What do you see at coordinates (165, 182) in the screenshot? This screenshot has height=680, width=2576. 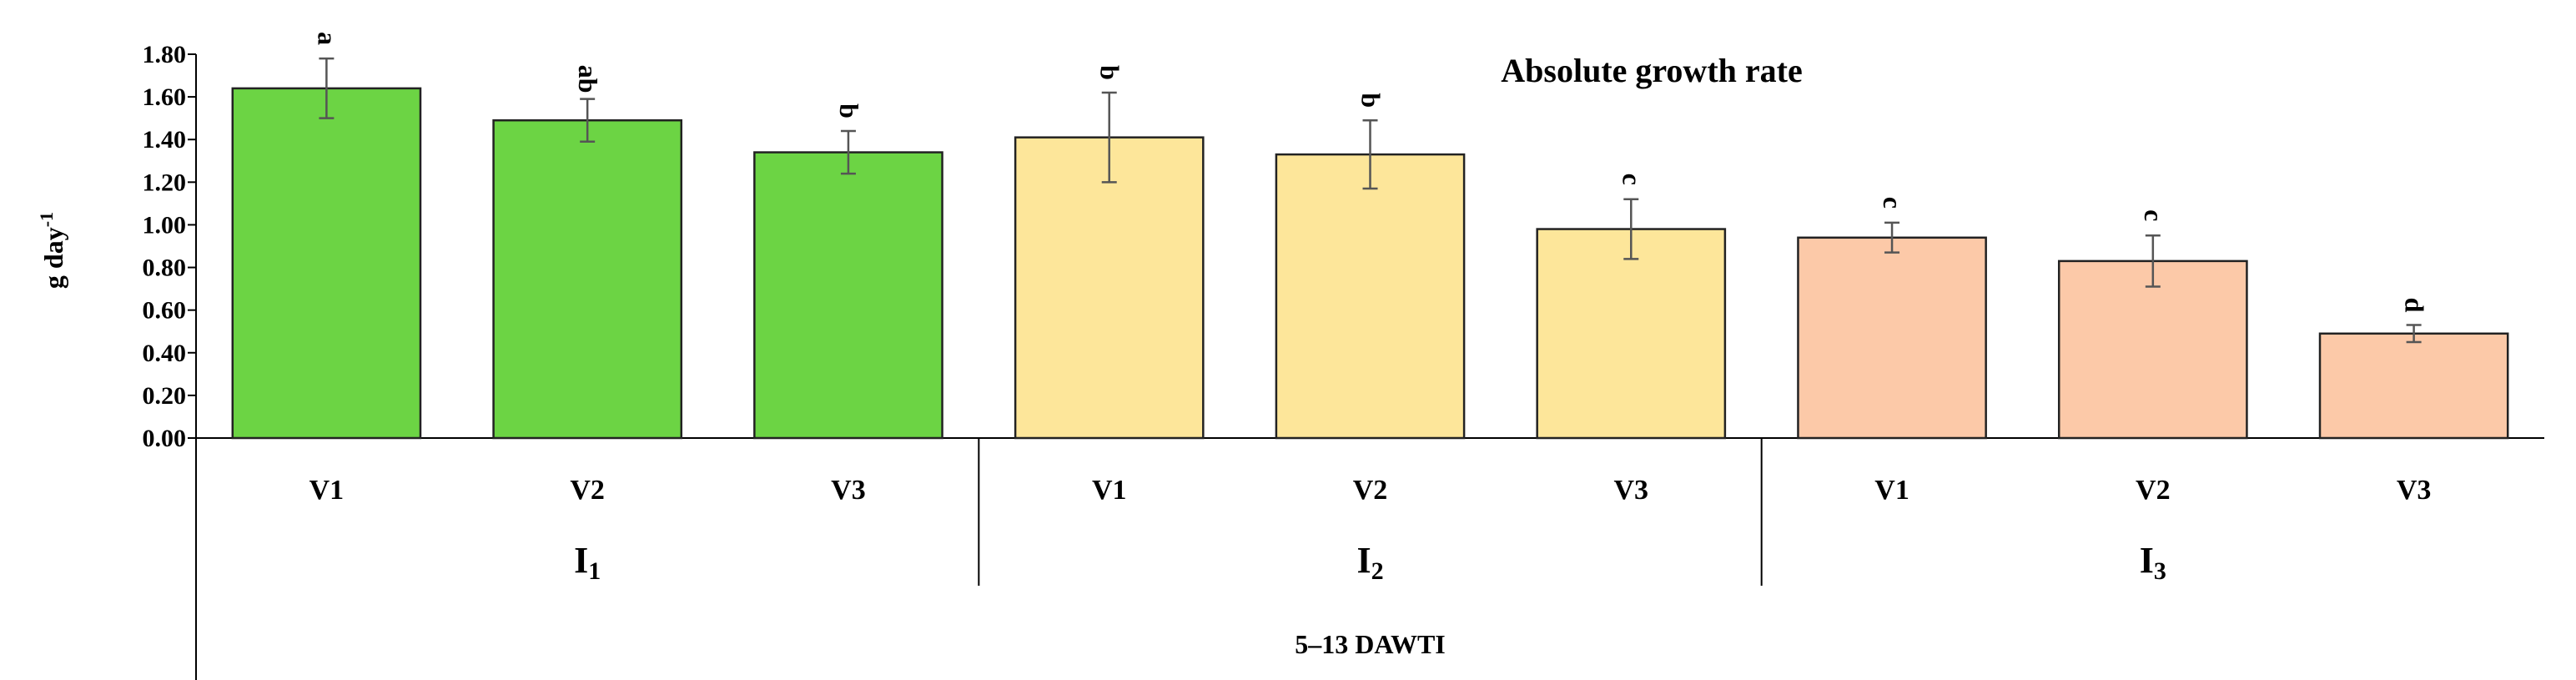 I see `y-tick-label: 1.20` at bounding box center [165, 182].